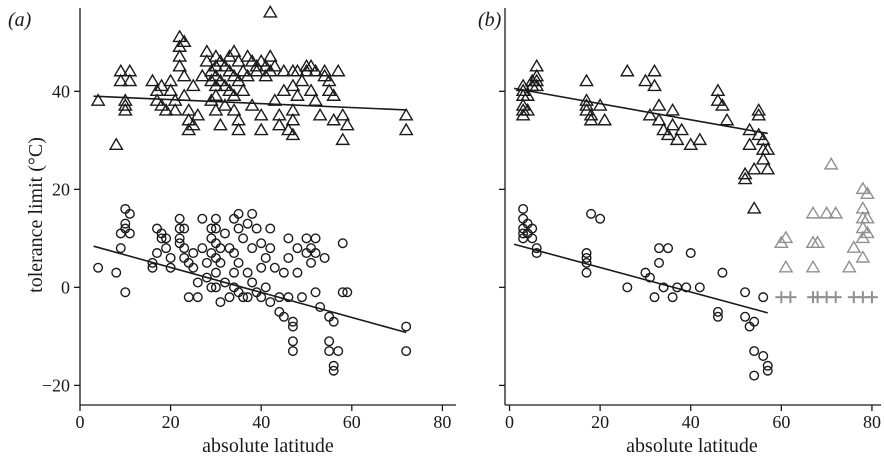 Image resolution: width=884 pixels, height=462 pixels. What do you see at coordinates (56, 385) in the screenshot?
I see `y-tick-label: −20` at bounding box center [56, 385].